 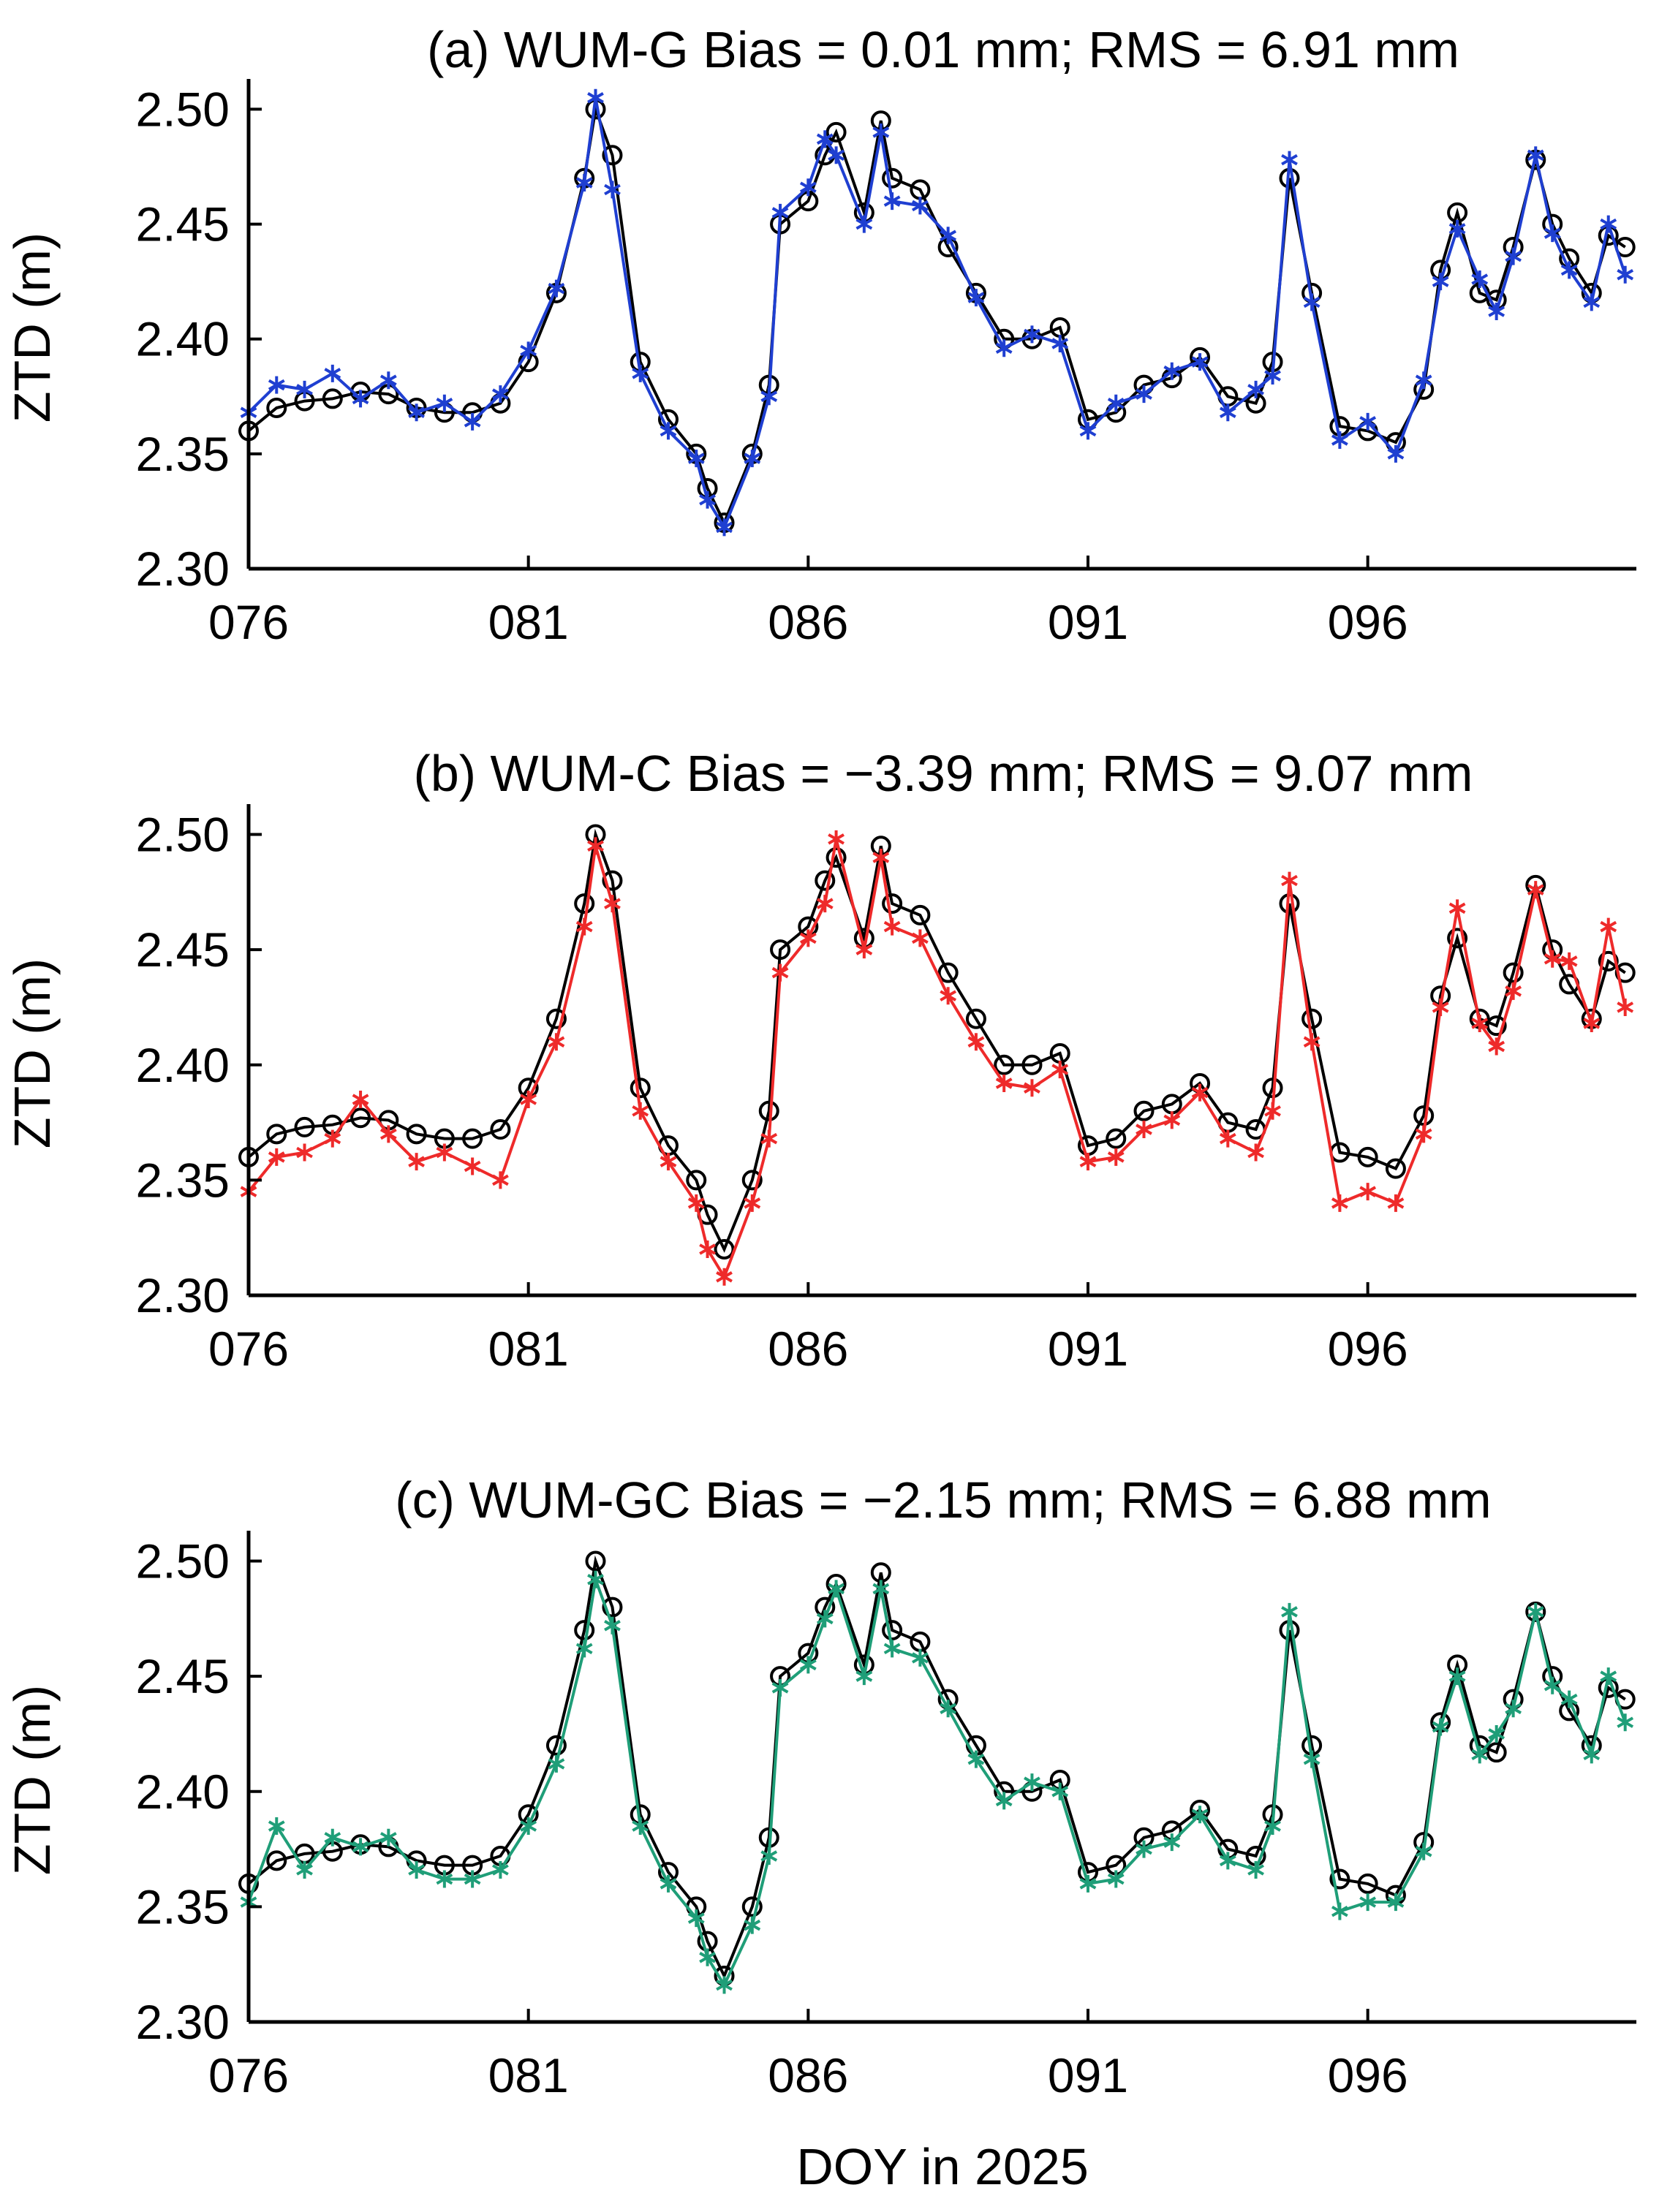 I want to click on x-tick-label: 076, so click(x=248, y=1349).